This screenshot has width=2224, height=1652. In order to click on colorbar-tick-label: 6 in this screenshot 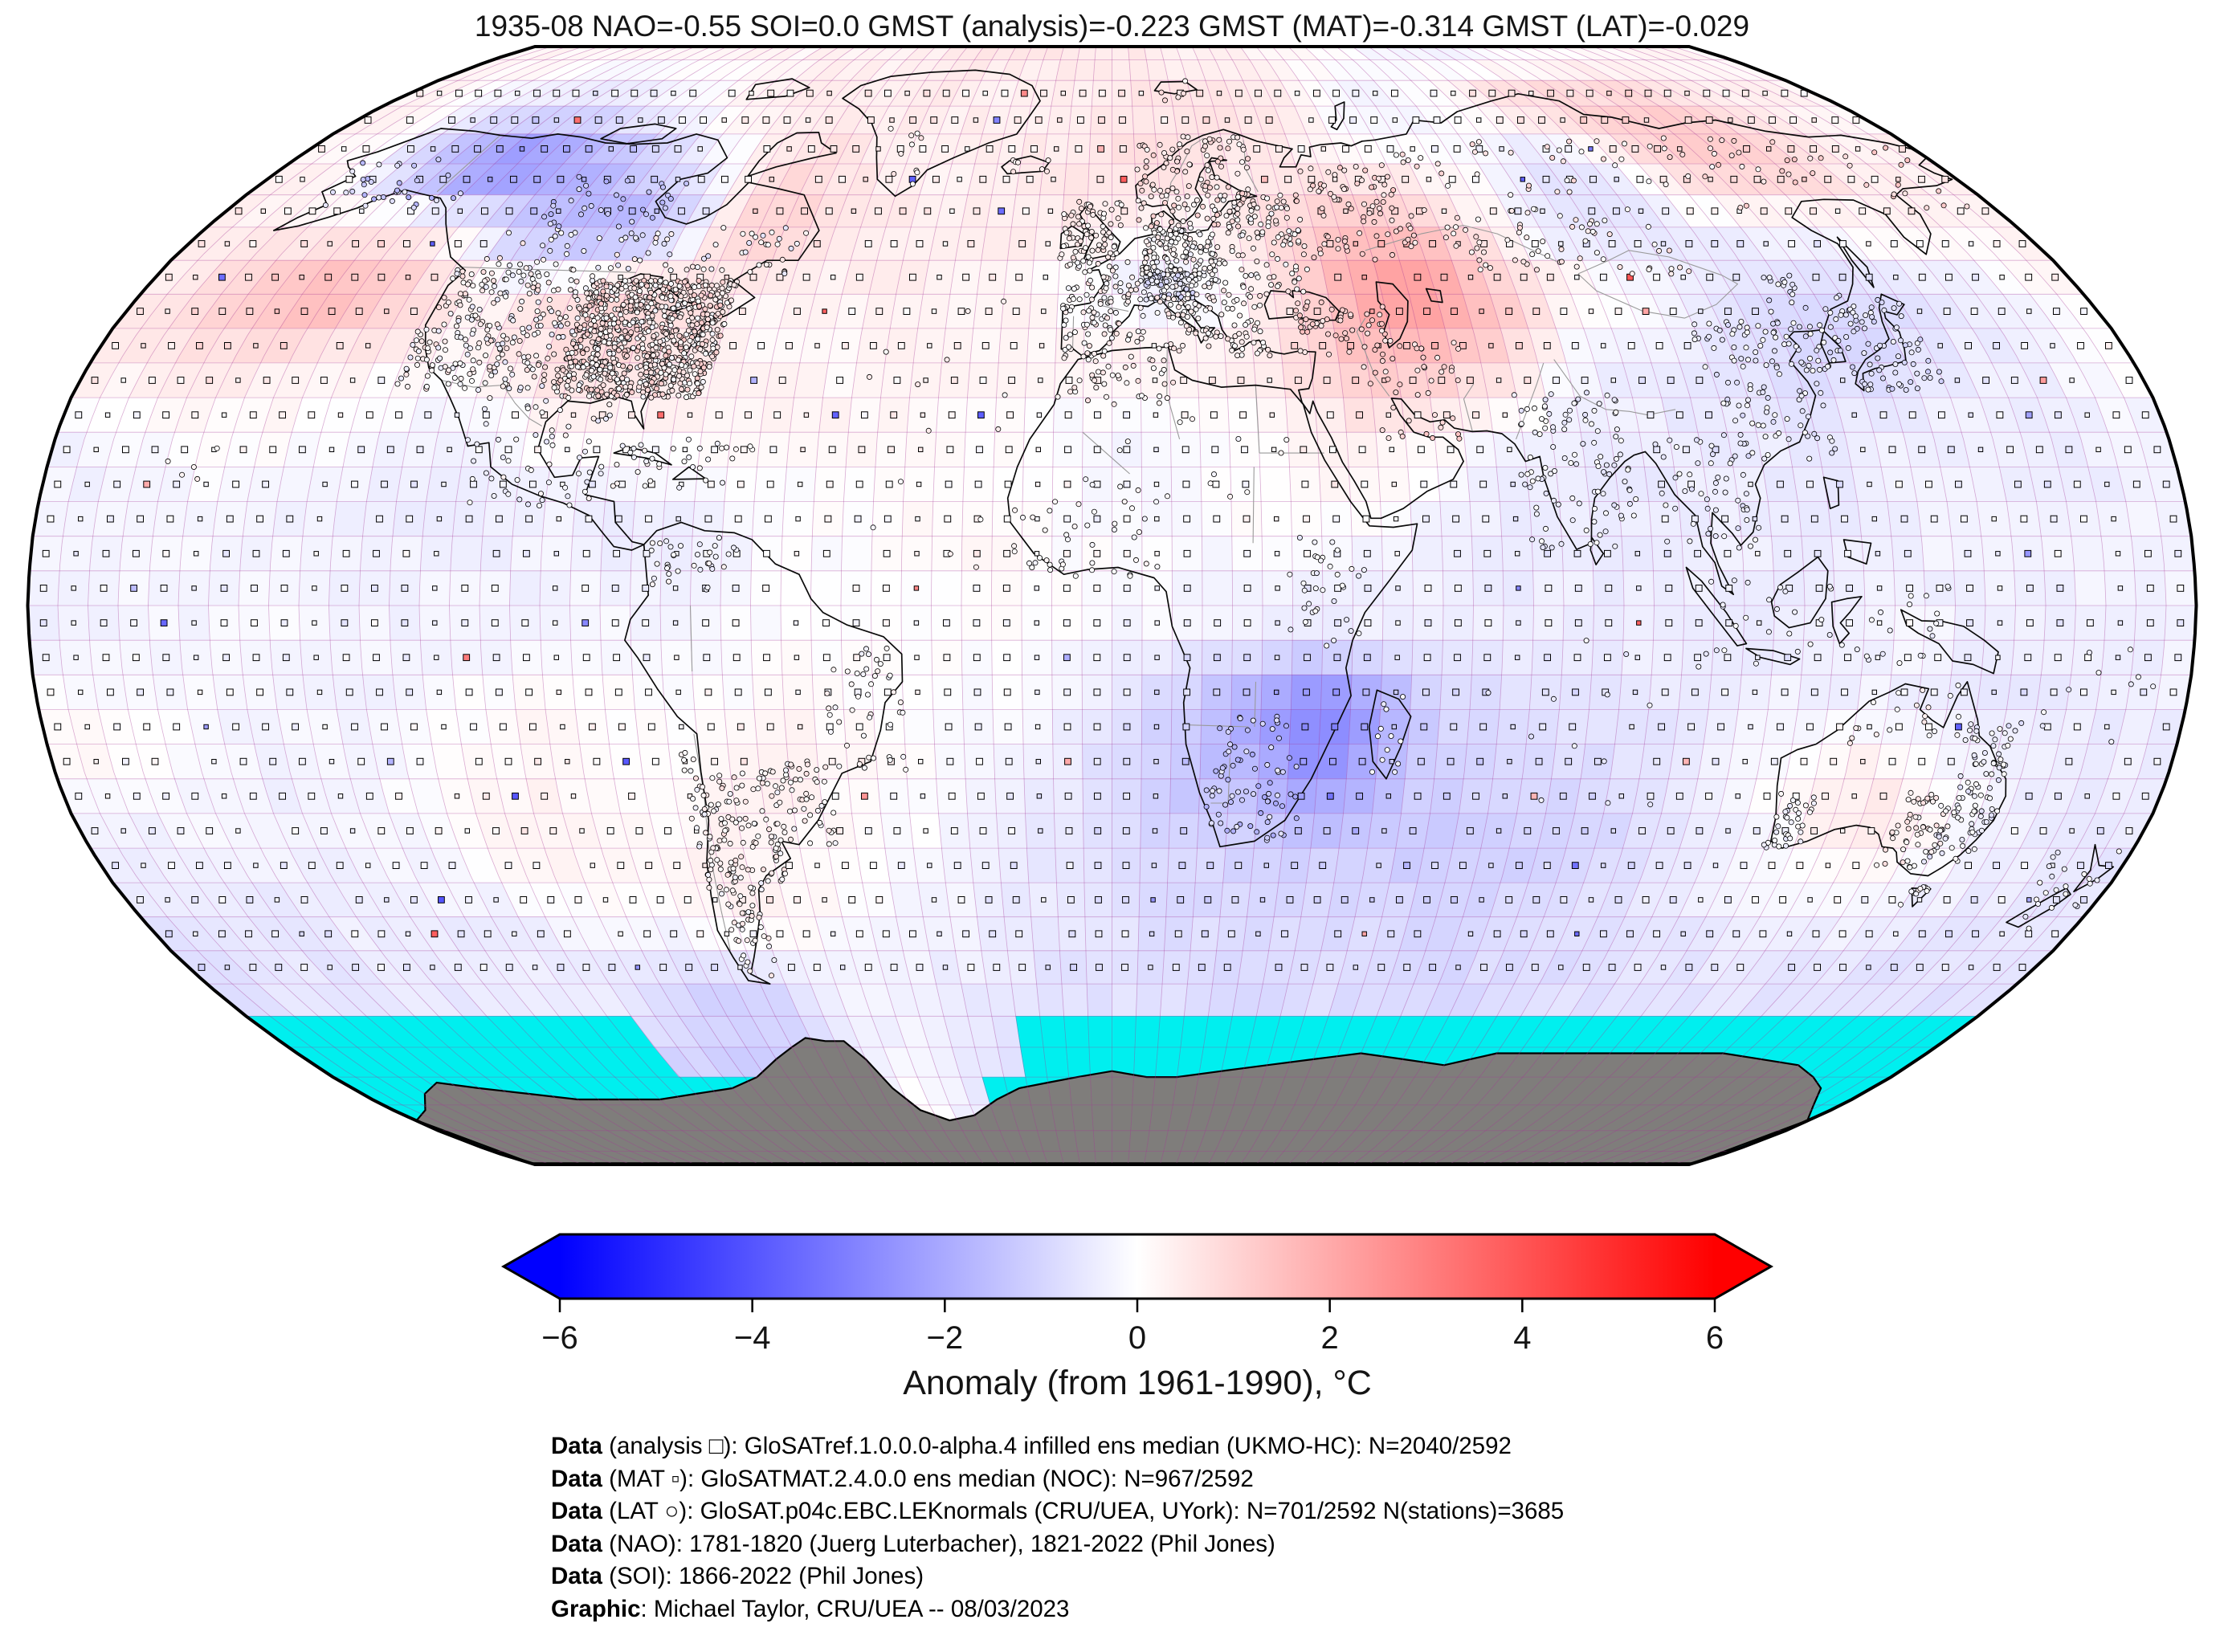, I will do `click(1715, 1338)`.